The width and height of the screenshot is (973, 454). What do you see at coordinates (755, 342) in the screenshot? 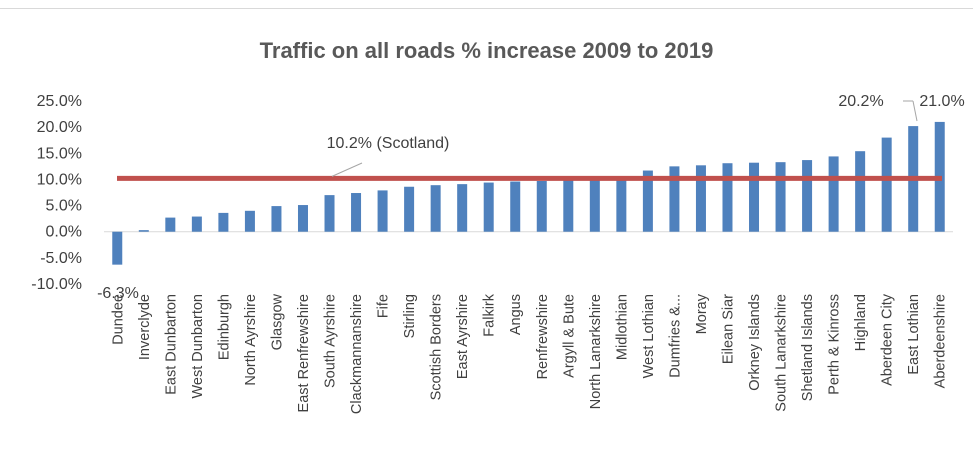
I see `x-tick-label: Orkney Islands` at bounding box center [755, 342].